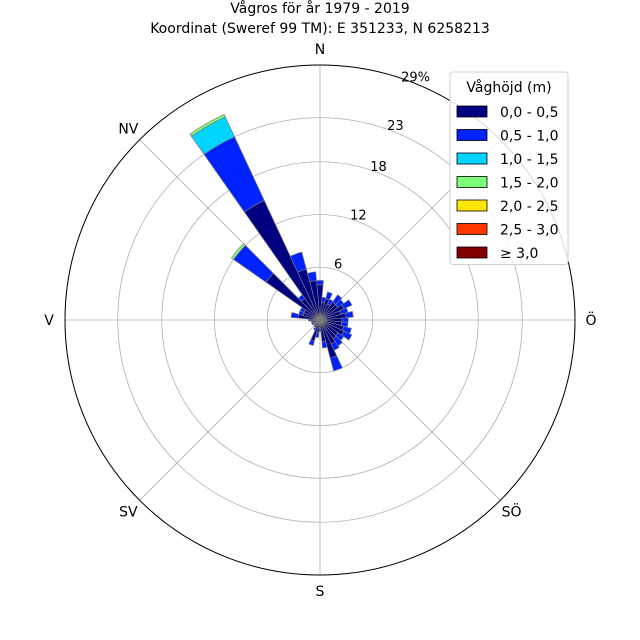 This screenshot has width=640, height=640. Describe the element at coordinates (590, 320) in the screenshot. I see `direction-label: Ö` at that location.